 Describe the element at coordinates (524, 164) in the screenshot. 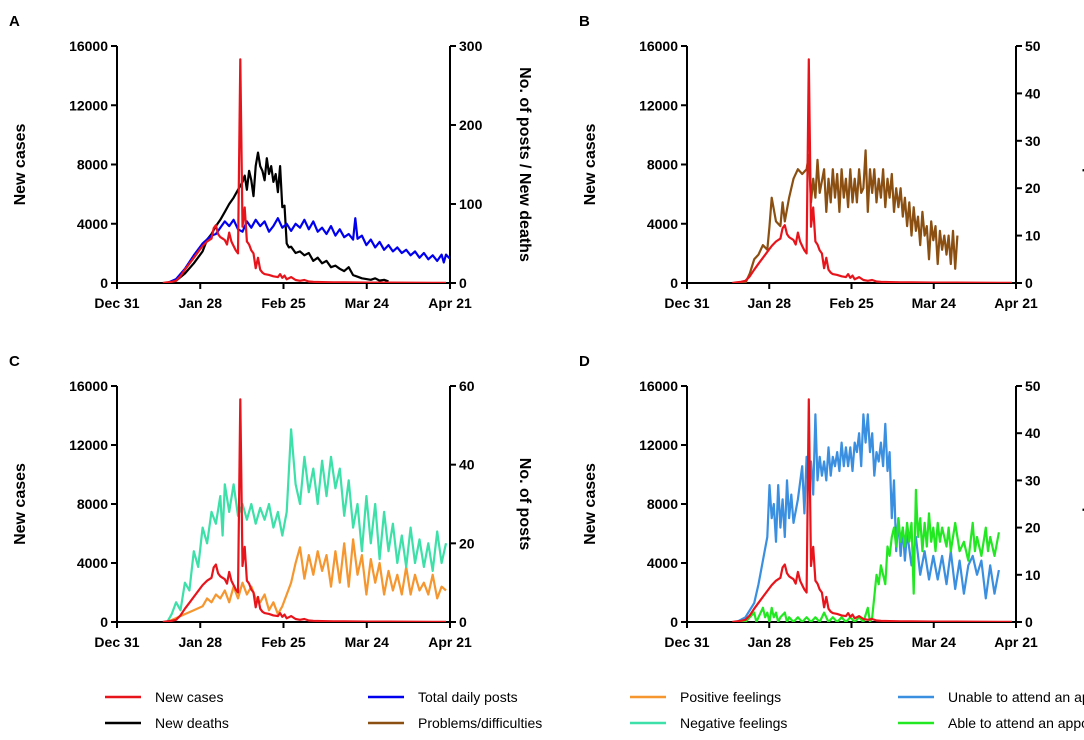

I see `y2-axis-title: No. of posts / New deaths` at that location.